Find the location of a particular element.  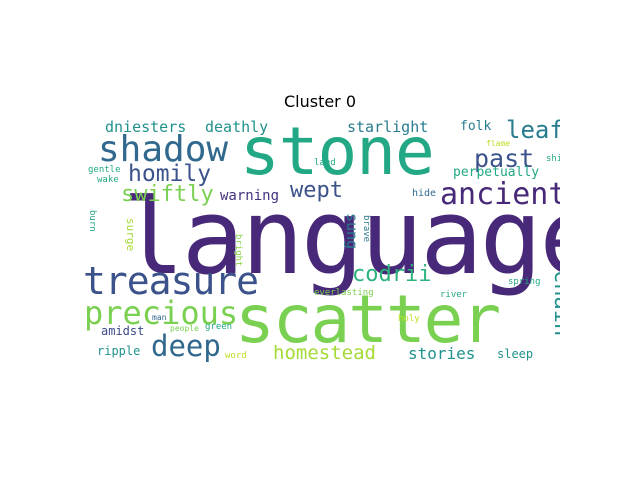

word-warning: warning is located at coordinates (250, 196).